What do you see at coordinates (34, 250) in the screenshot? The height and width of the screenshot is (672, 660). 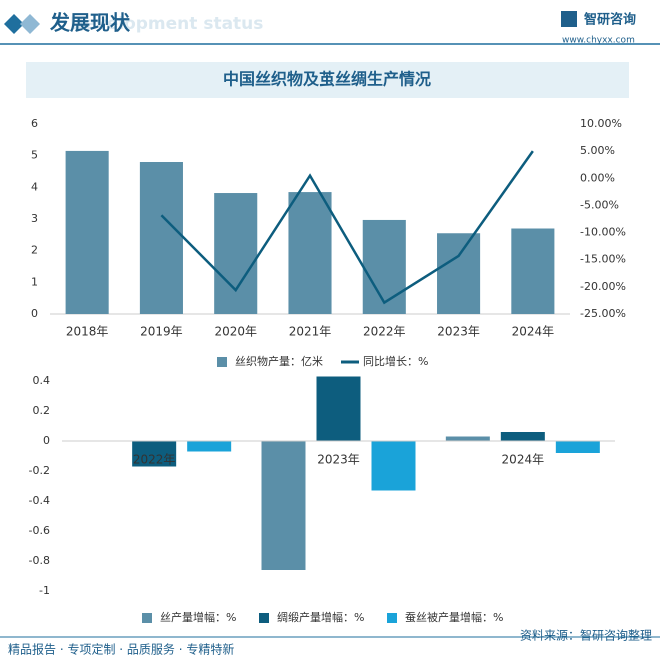 I see `y-tick-label: 2` at bounding box center [34, 250].